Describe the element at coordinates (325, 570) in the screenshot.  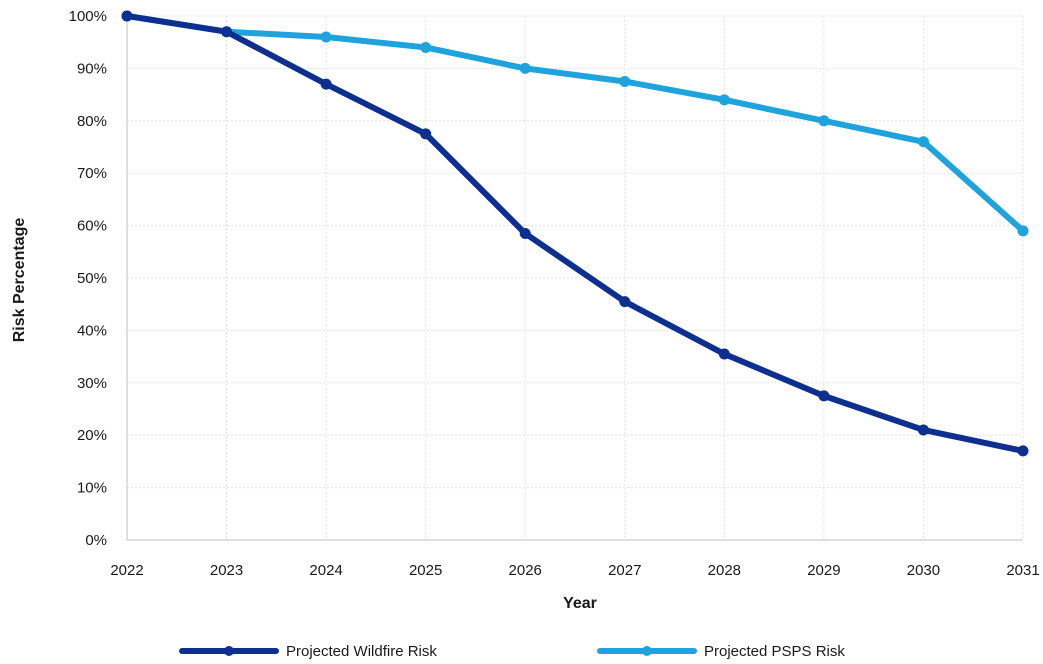
I see `x-tick-label: 2024` at that location.